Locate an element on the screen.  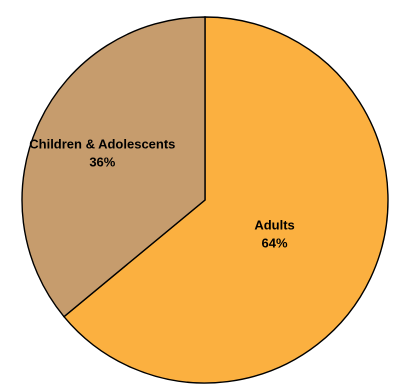
slice-name-label: Children & Adolescents is located at coordinates (102, 144).